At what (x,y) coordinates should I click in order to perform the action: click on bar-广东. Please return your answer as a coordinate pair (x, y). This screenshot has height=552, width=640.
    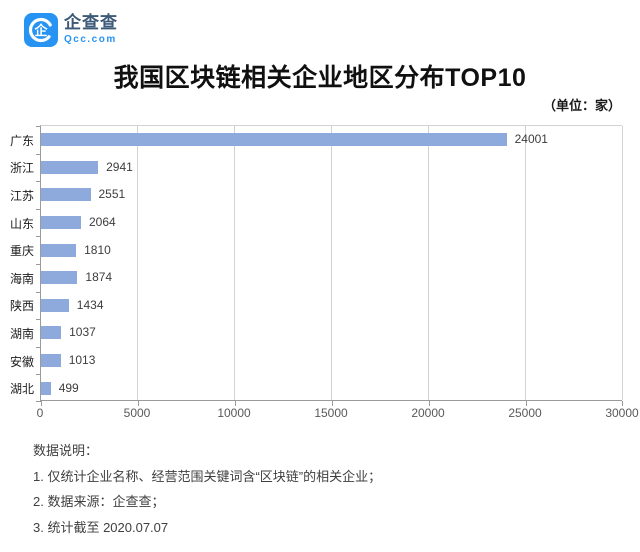
    Looking at the image, I should click on (274, 140).